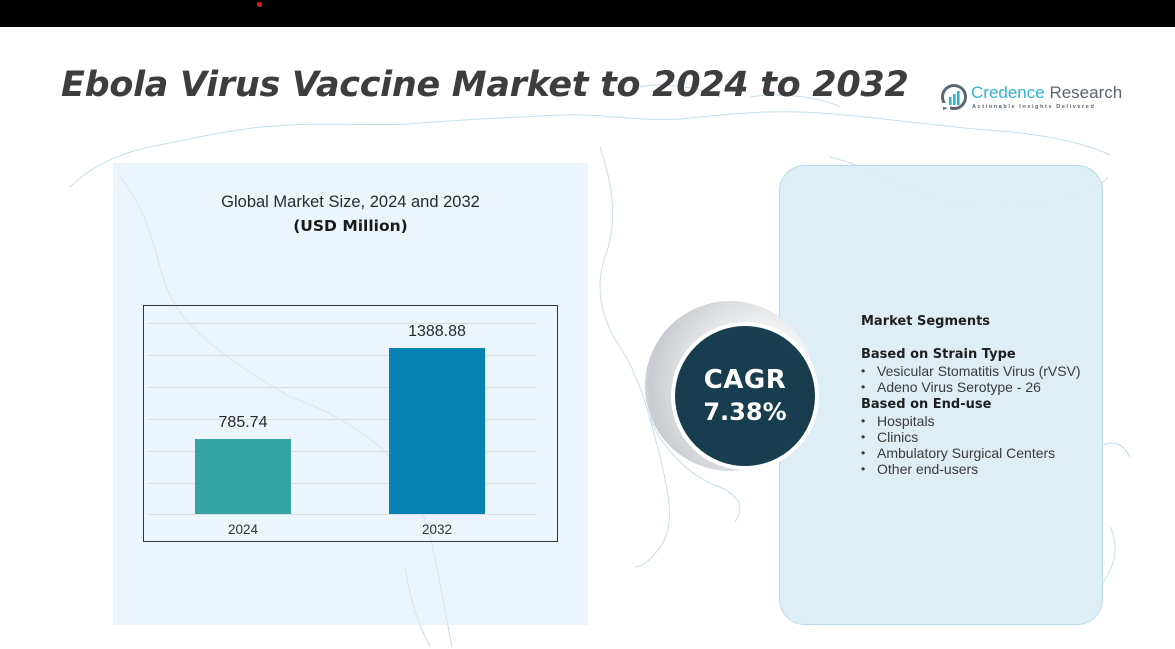 The height and width of the screenshot is (649, 1175). I want to click on logo-wordmark: Credence Research, so click(1047, 92).